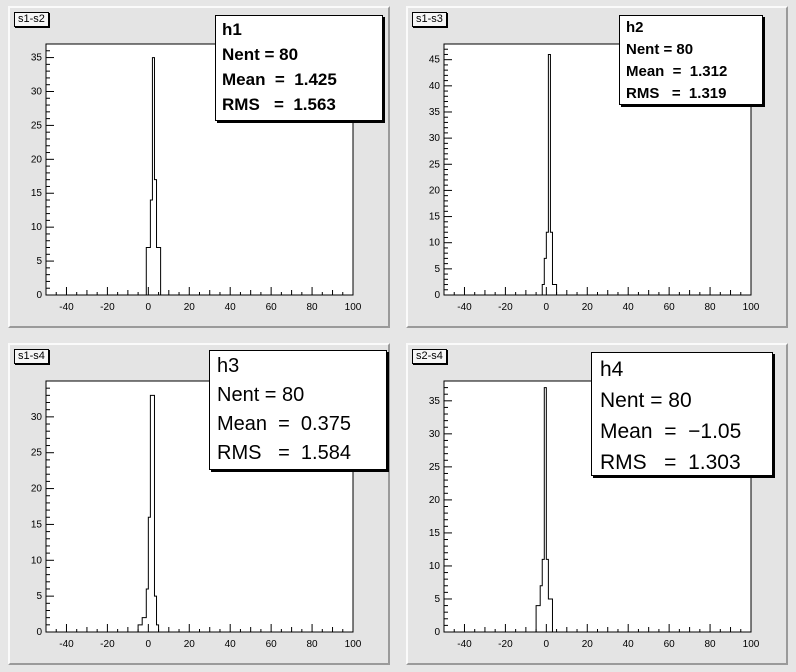  What do you see at coordinates (284, 453) in the screenshot?
I see `stats-rms: RMS = 1.584` at bounding box center [284, 453].